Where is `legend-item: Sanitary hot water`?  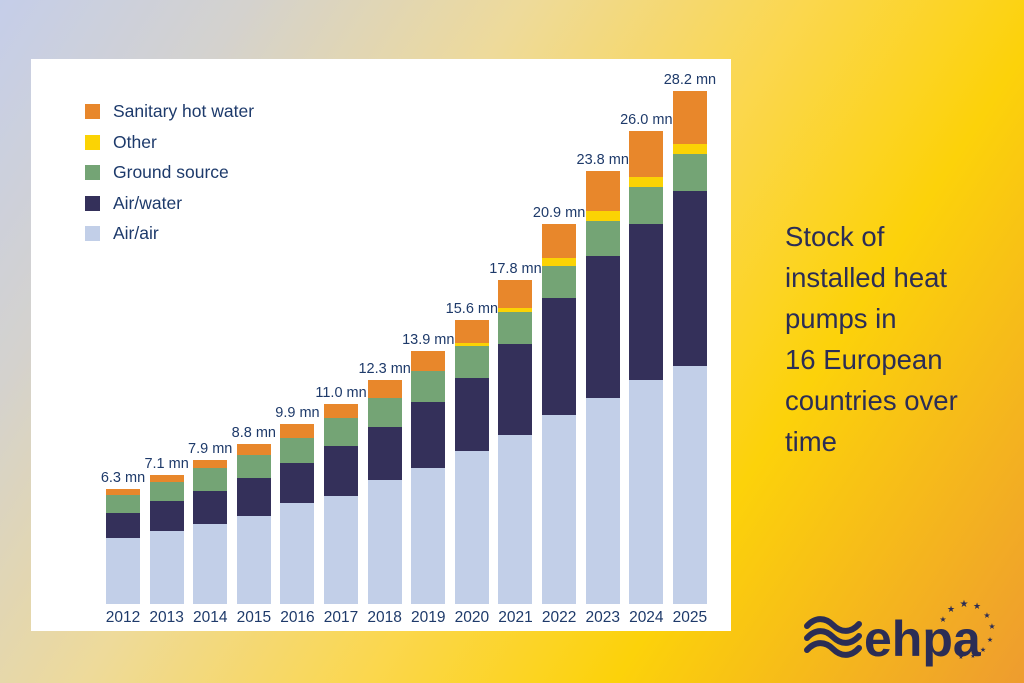 legend-item: Sanitary hot water is located at coordinates (170, 111).